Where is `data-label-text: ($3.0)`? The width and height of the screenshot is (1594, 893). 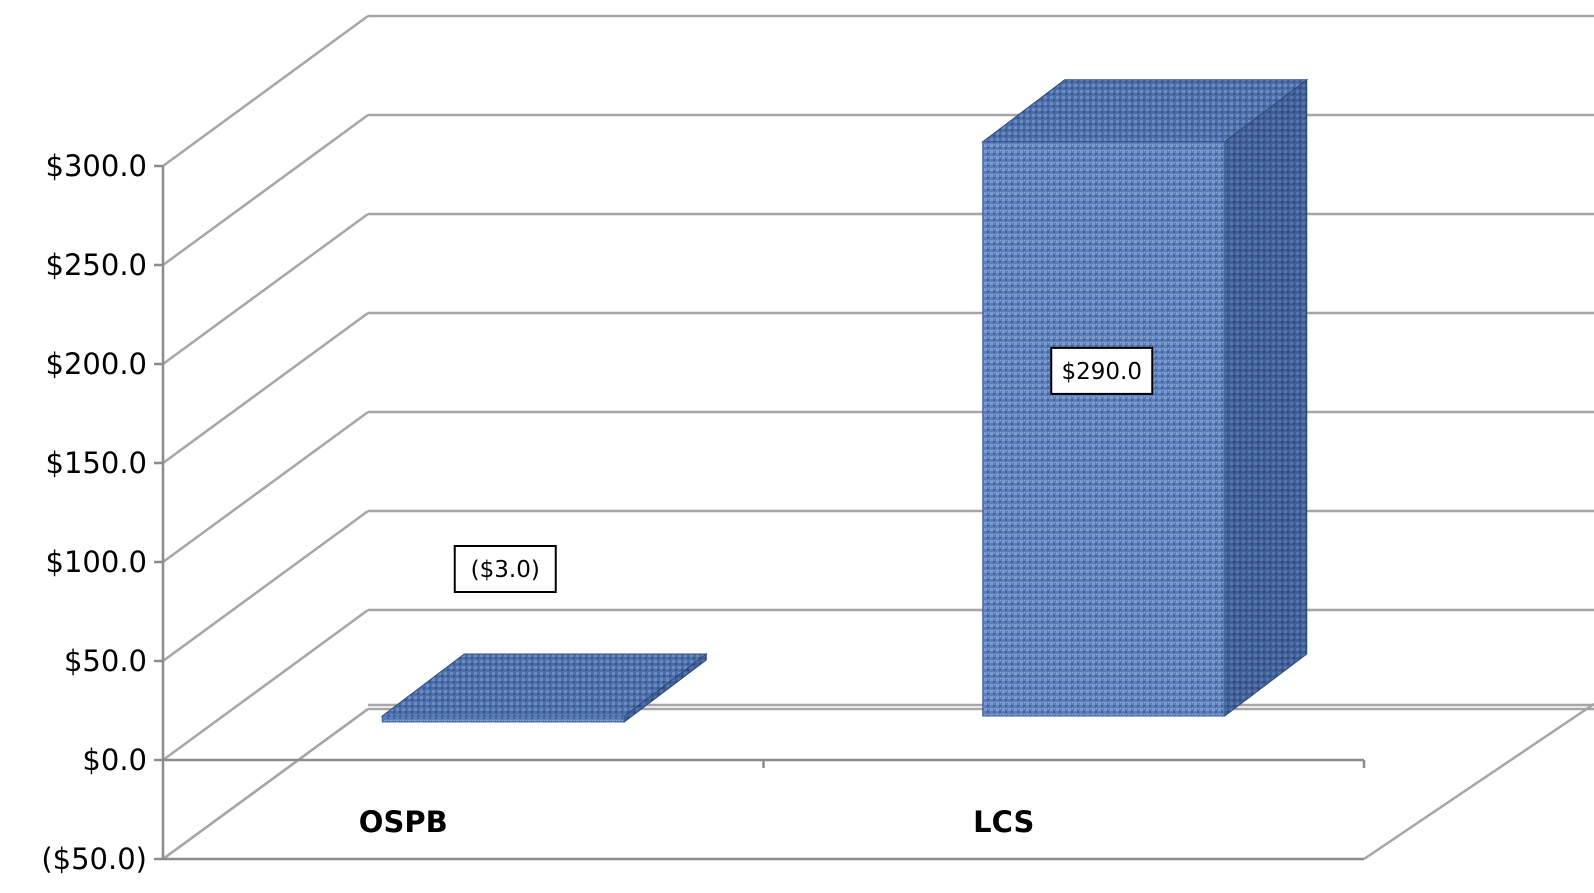 data-label-text: ($3.0) is located at coordinates (505, 570).